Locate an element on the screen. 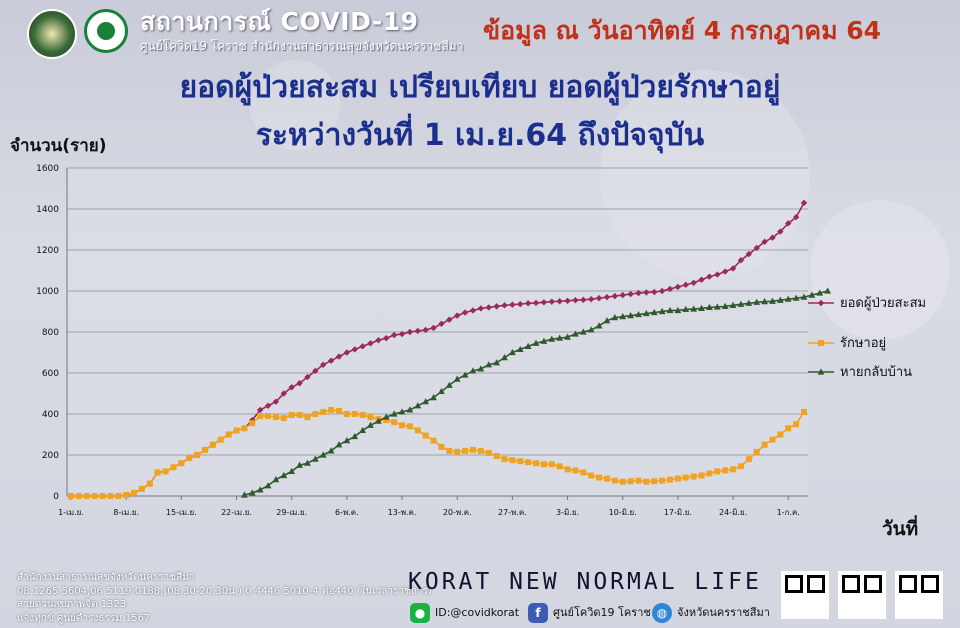 The image size is (960, 628). y-tick-label: 0 is located at coordinates (56, 497).